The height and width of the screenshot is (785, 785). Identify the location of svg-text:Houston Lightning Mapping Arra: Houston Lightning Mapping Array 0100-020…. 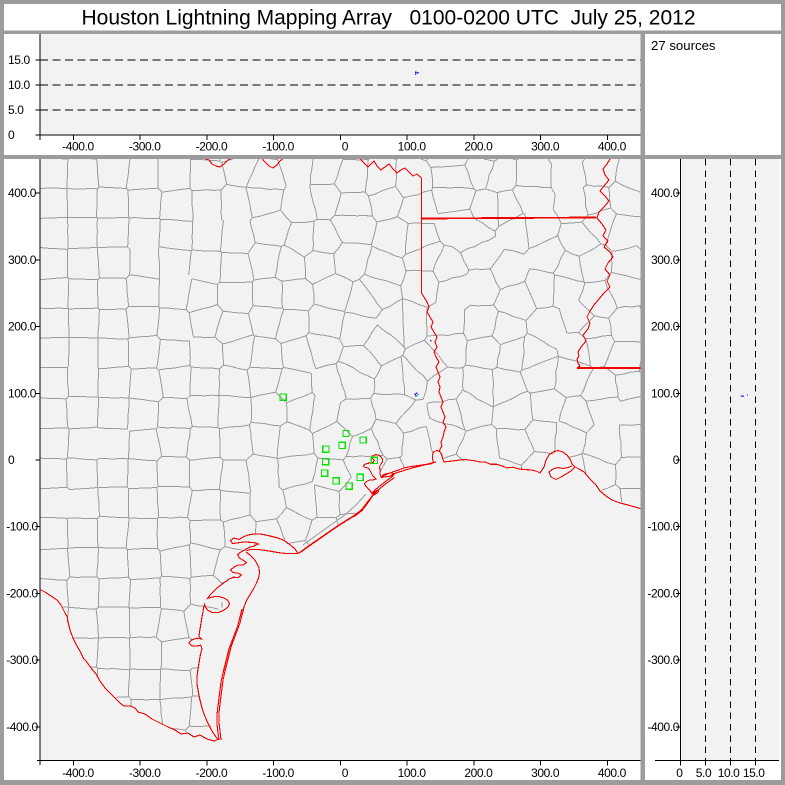
(388, 18).